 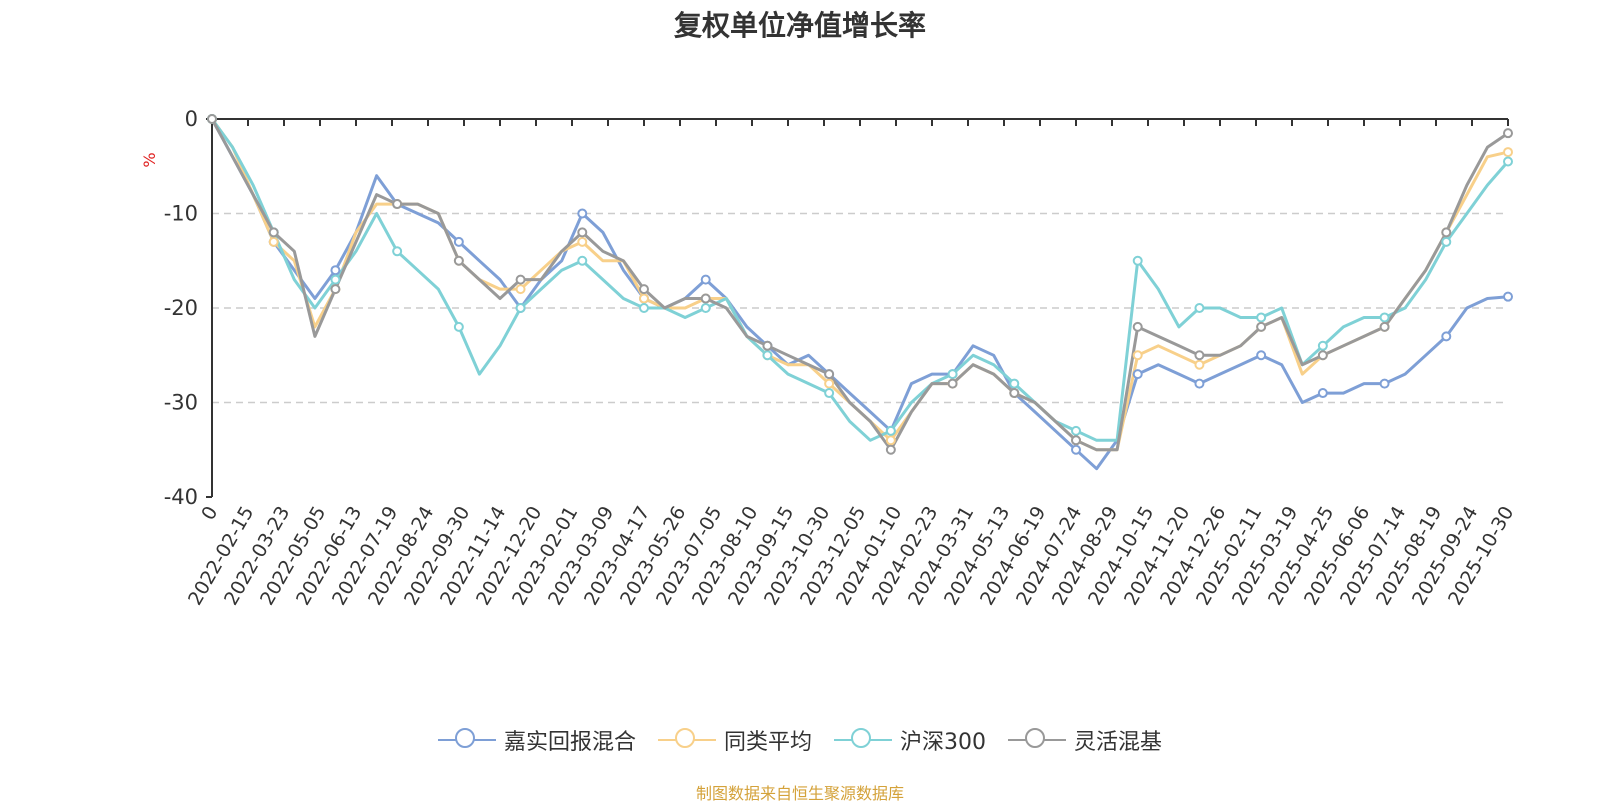 I want to click on legend-item-csi300: 沪深300, so click(x=910, y=740).